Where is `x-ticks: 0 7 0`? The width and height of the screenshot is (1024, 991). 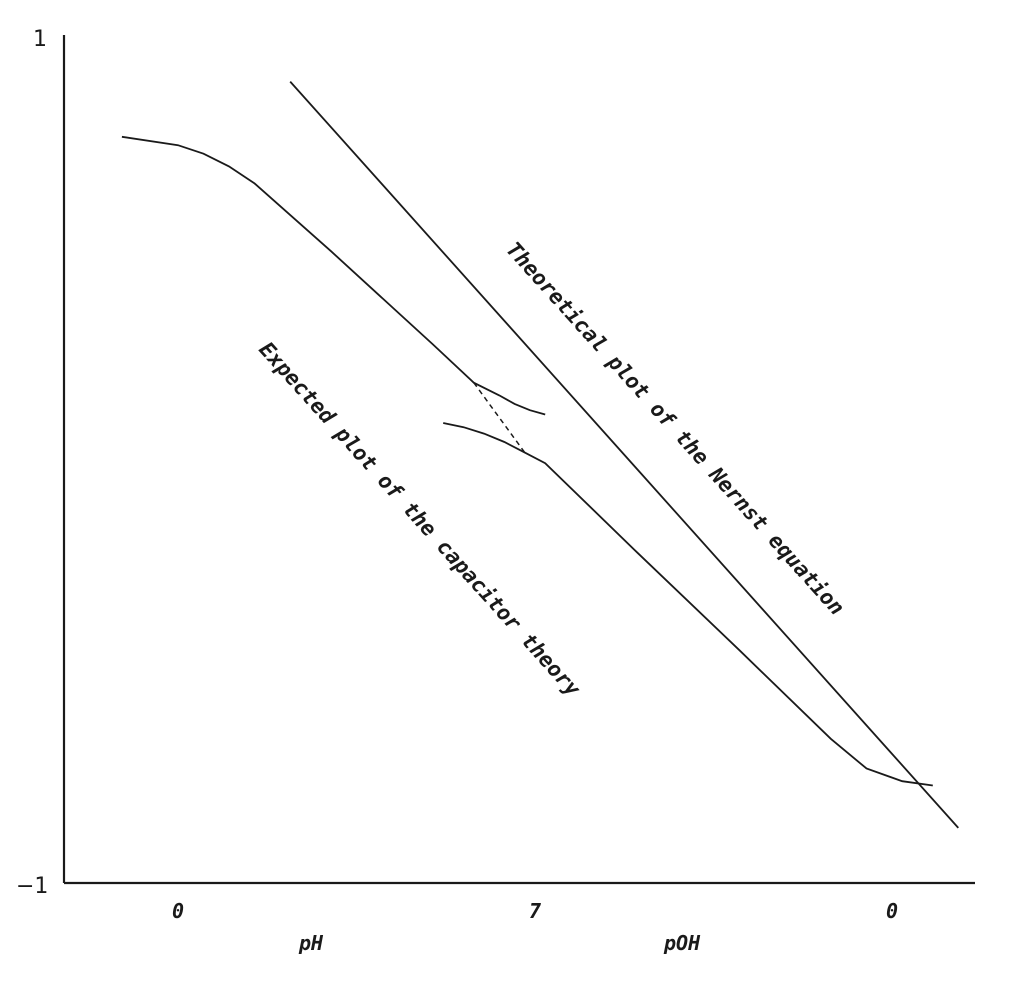 x-ticks: 0 7 0 is located at coordinates (535, 911).